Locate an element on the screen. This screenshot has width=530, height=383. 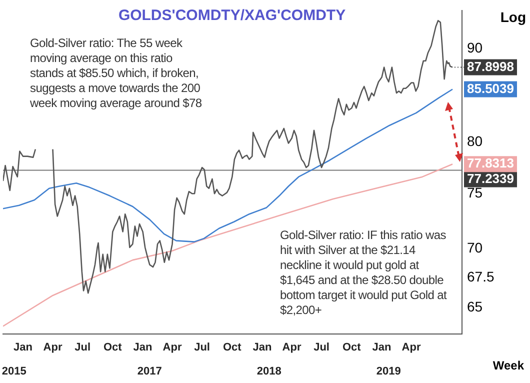
y-tick-label: 75 is located at coordinates (475, 192).